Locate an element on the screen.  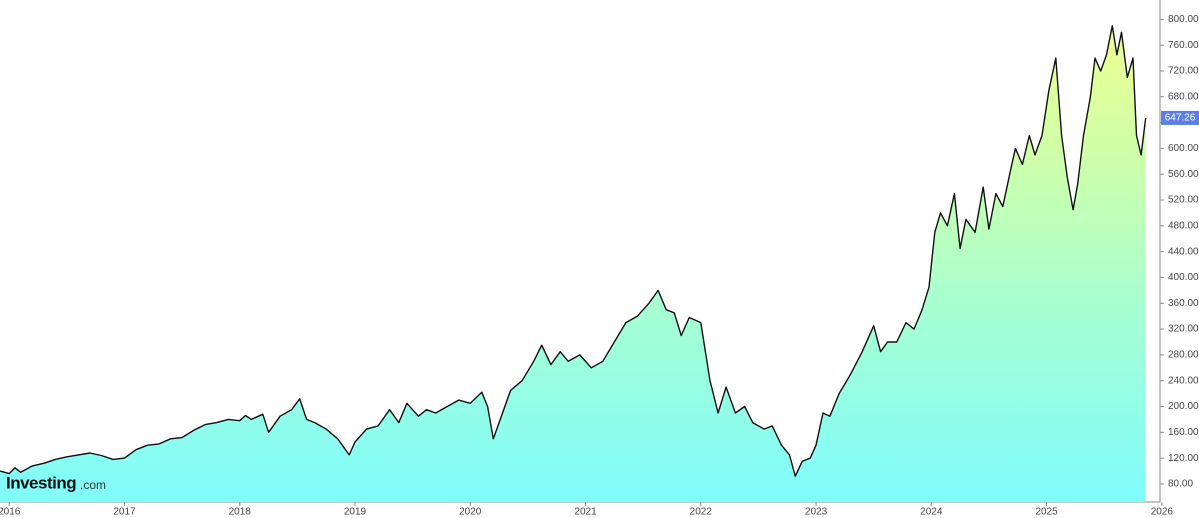
y-tick-label: 80.00 is located at coordinates (1180, 484).